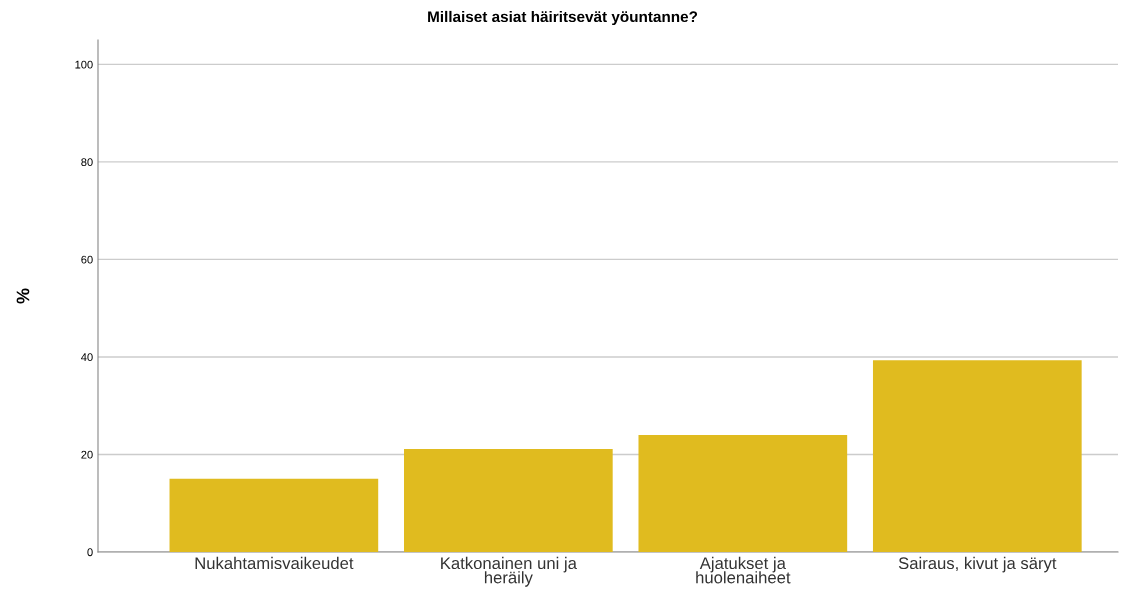  I want to click on y-tick-label: 0, so click(90, 552).